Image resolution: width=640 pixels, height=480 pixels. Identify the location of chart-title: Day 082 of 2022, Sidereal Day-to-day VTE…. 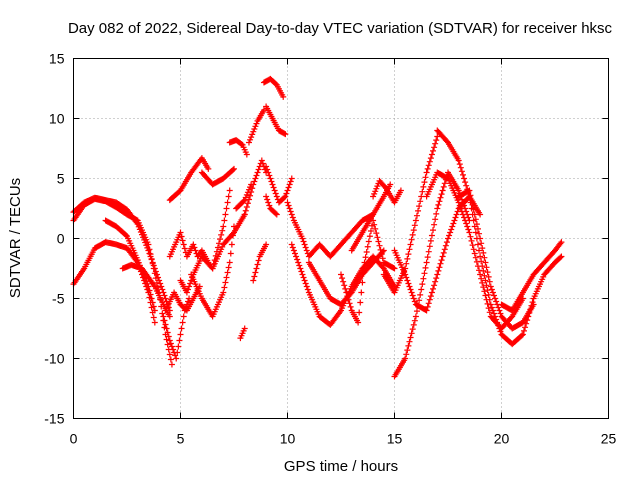
(340, 28).